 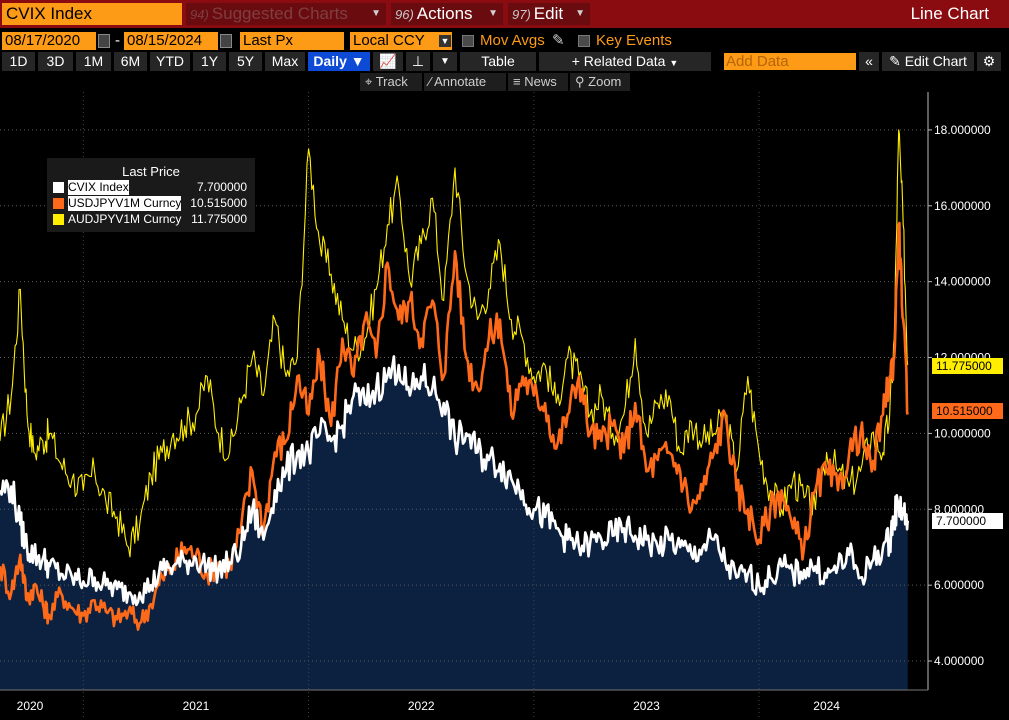 What do you see at coordinates (93, 61) in the screenshot?
I see `period-1m-button: 1M` at bounding box center [93, 61].